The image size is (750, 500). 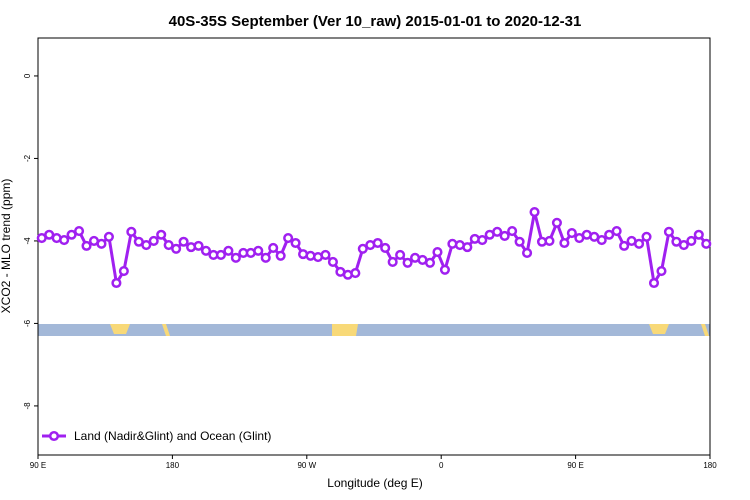 What do you see at coordinates (27, 241) in the screenshot?
I see `y-tick-label: -4` at bounding box center [27, 241].